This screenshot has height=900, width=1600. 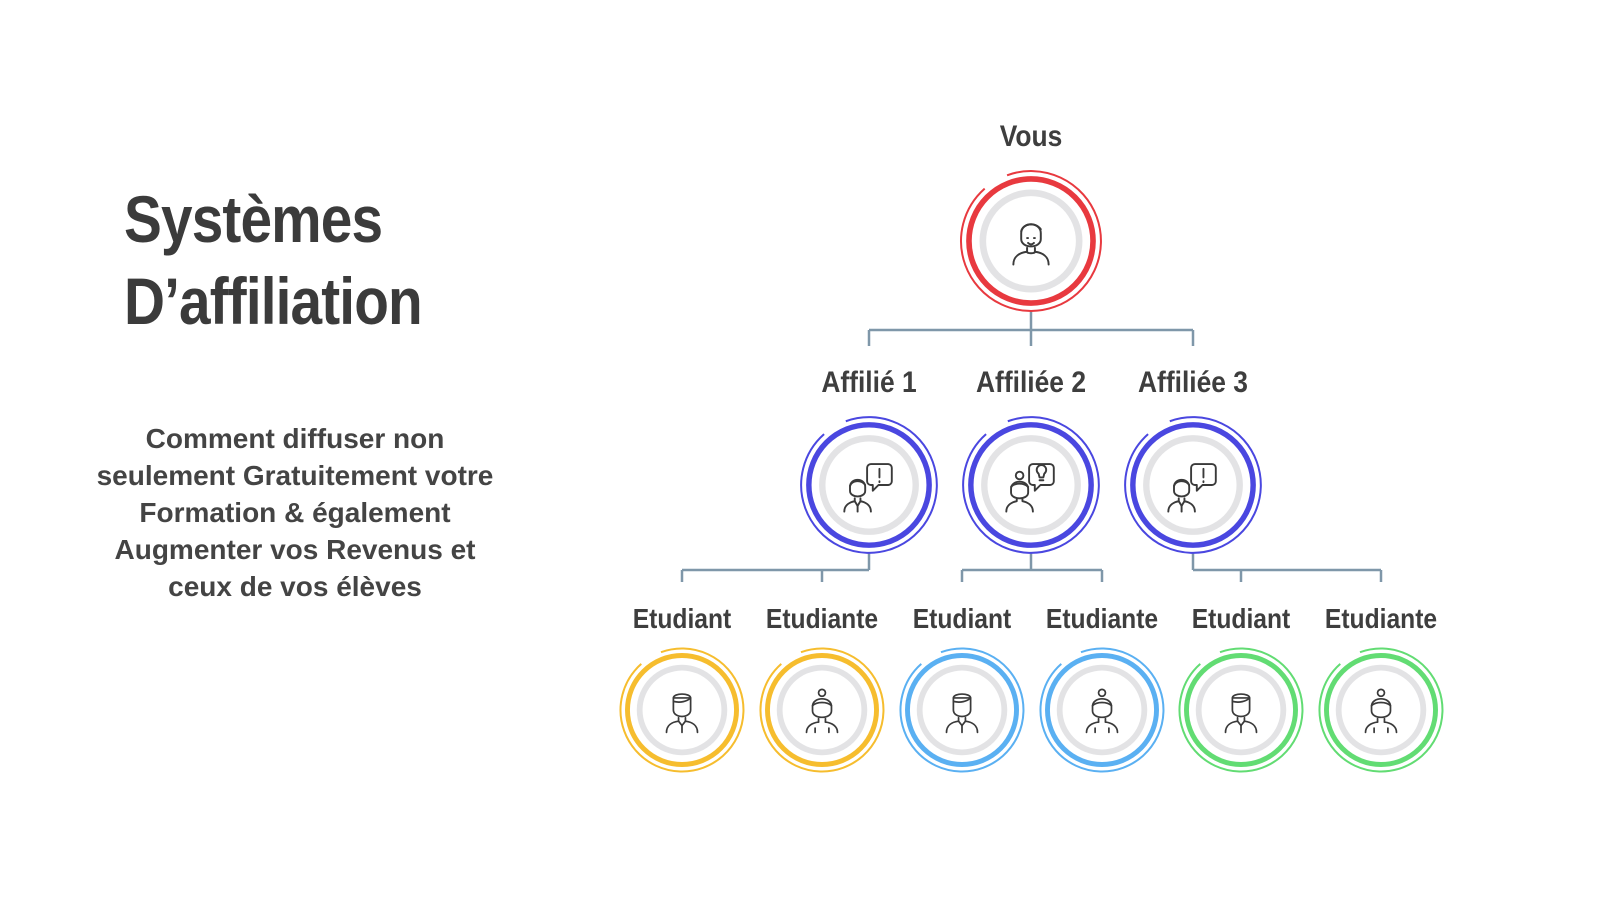 I want to click on node-student-1: Etudiant, so click(x=682, y=688).